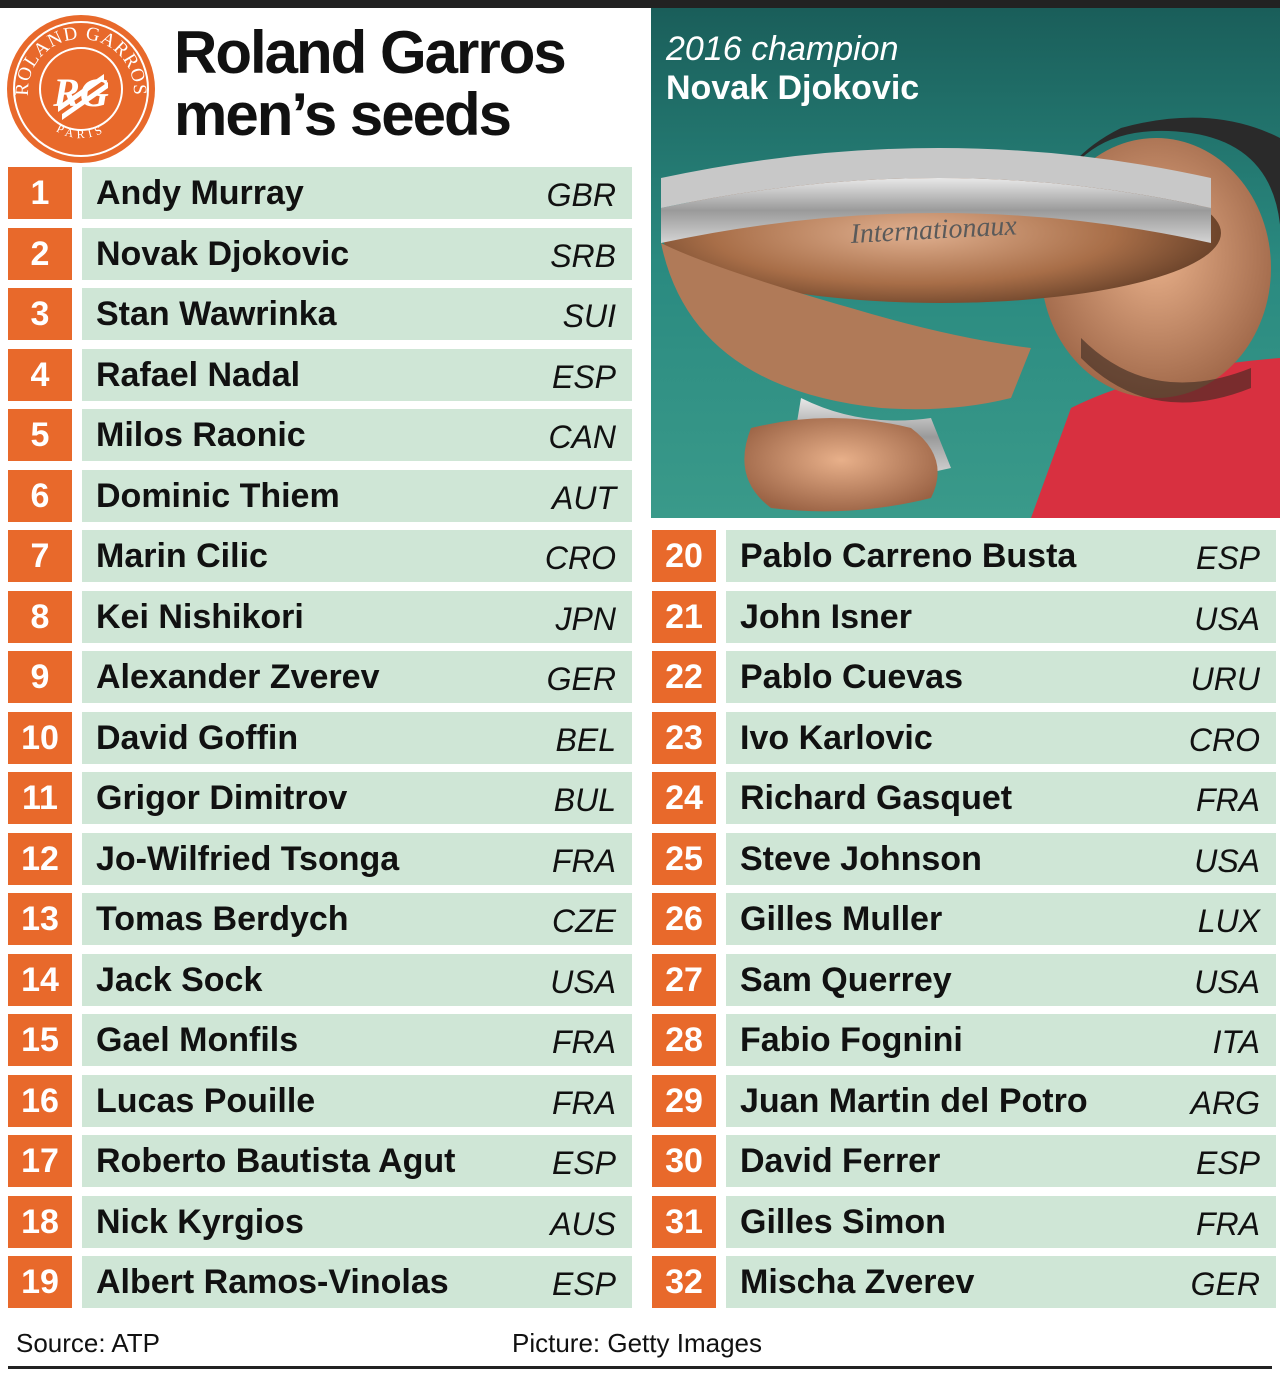 This screenshot has height=1382, width=1280. Describe the element at coordinates (357, 738) in the screenshot. I see `player-cell: David Goffin BEL` at that location.